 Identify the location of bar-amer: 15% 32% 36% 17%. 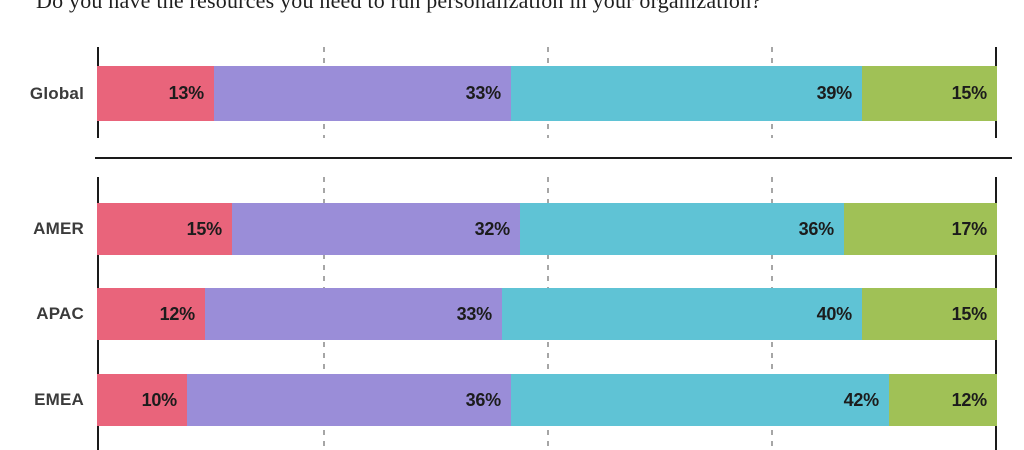
(547, 229).